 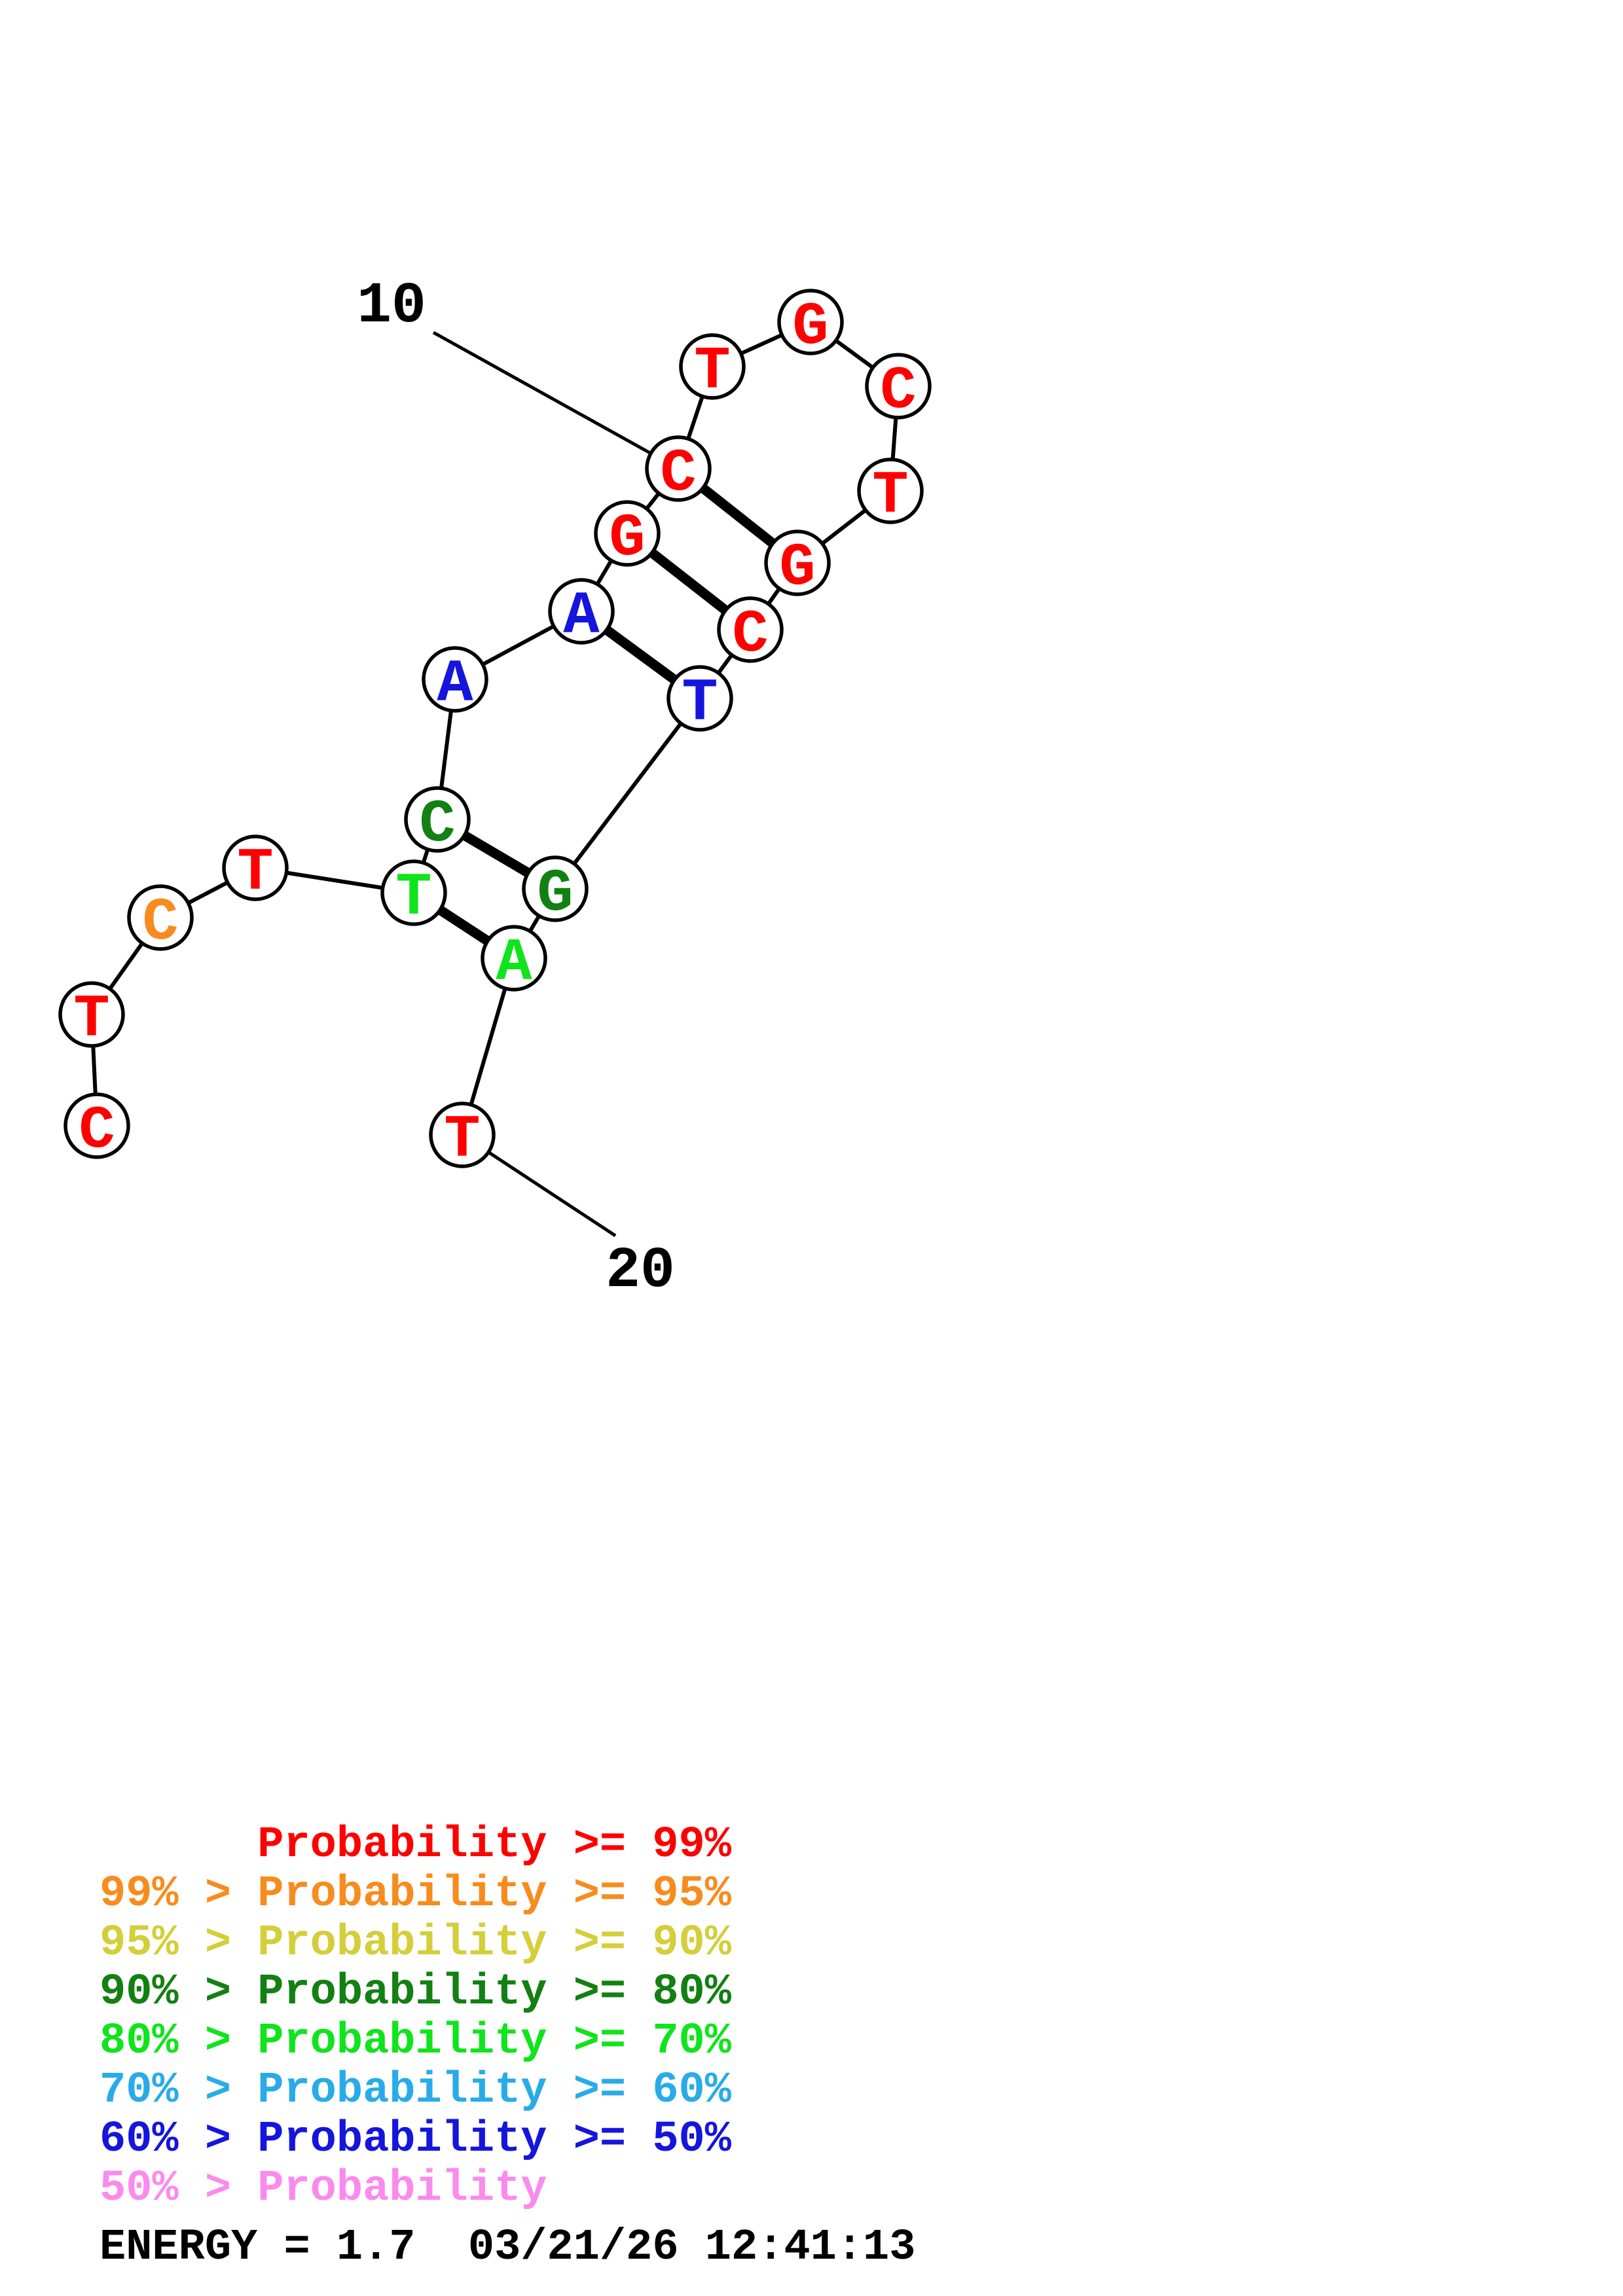 I want to click on legend-row-7: 60% > Probability >= 50%, so click(x=415, y=2139).